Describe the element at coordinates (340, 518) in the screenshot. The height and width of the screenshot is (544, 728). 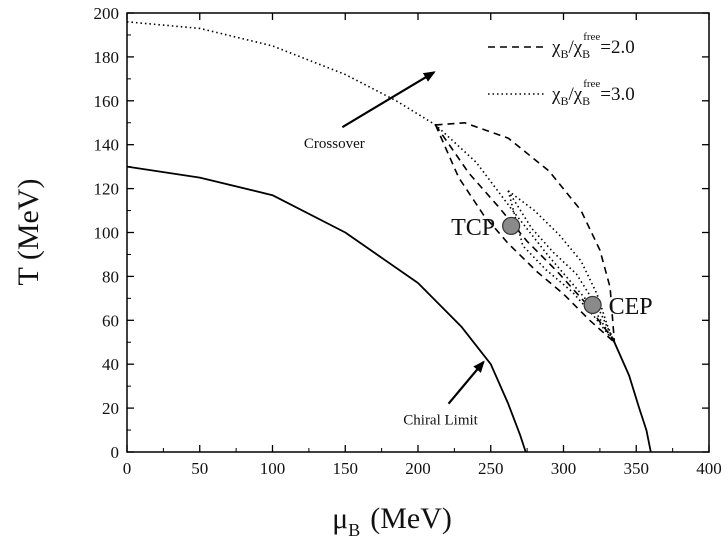
I see `x-axis-title-main: μ` at that location.